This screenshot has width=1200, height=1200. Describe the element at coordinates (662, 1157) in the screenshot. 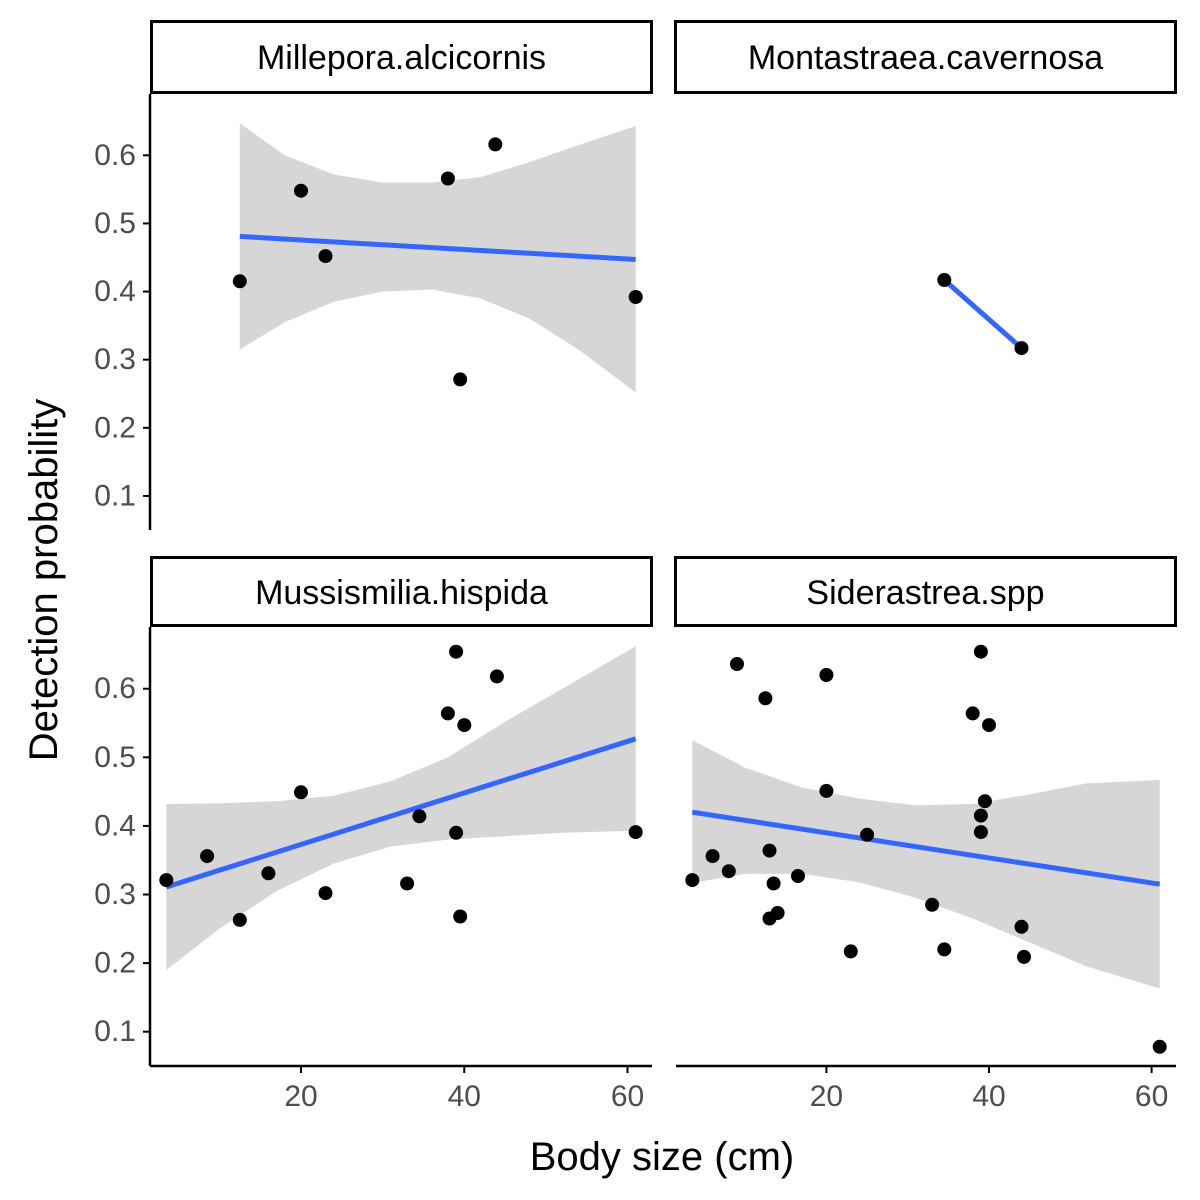

I see `x-axis-title: Body size (cm)` at that location.